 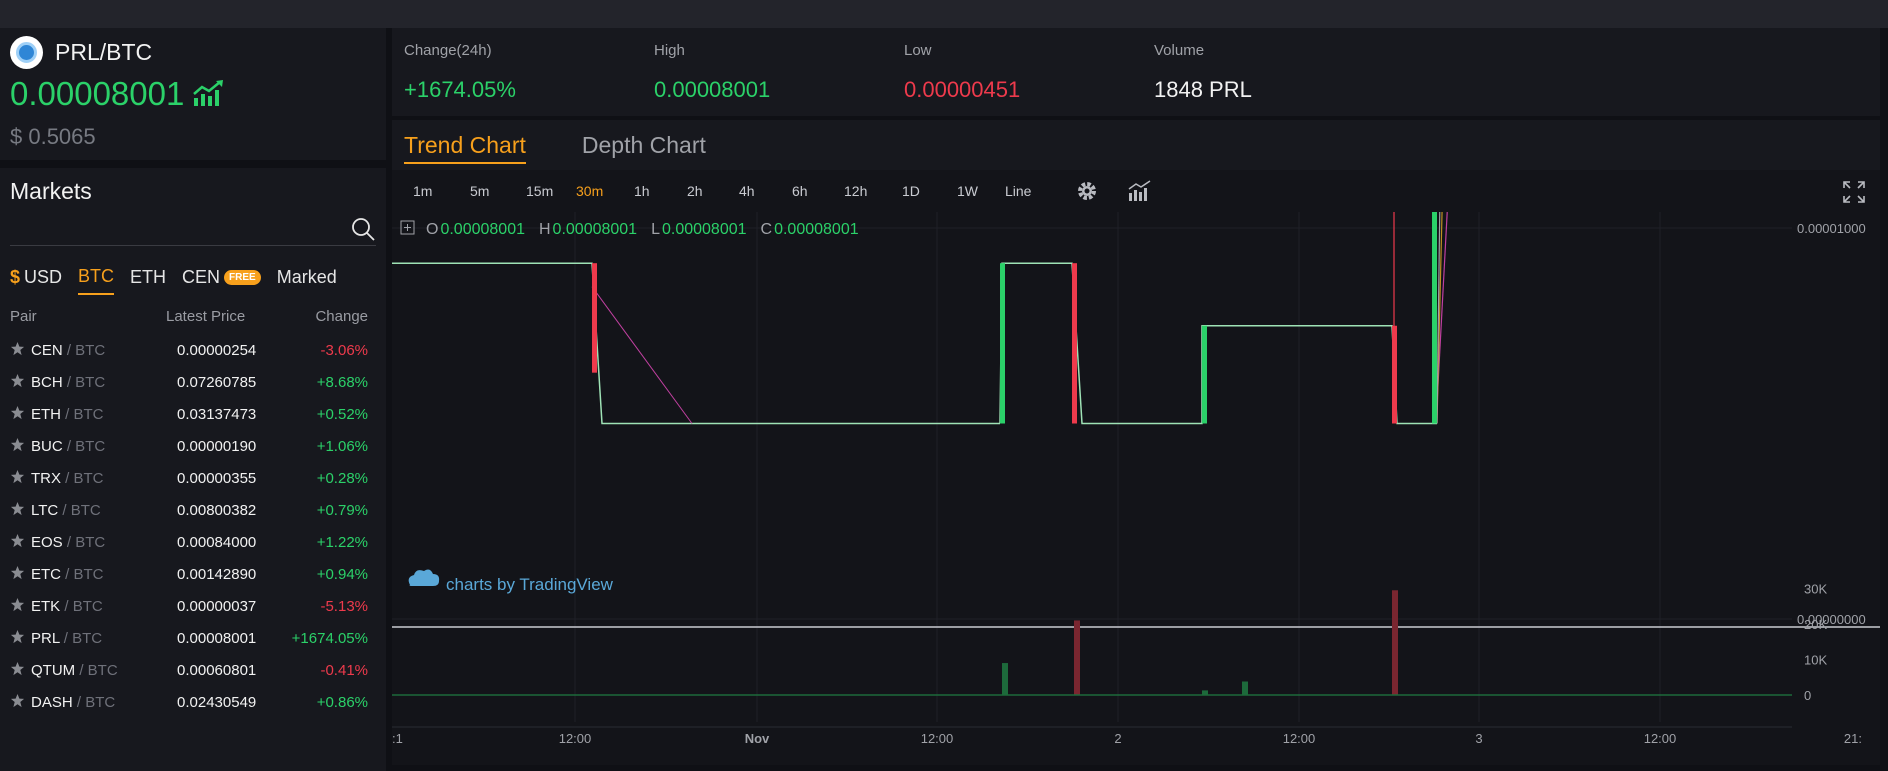 I want to click on pair-base: BCH / BTC, so click(x=68, y=382).